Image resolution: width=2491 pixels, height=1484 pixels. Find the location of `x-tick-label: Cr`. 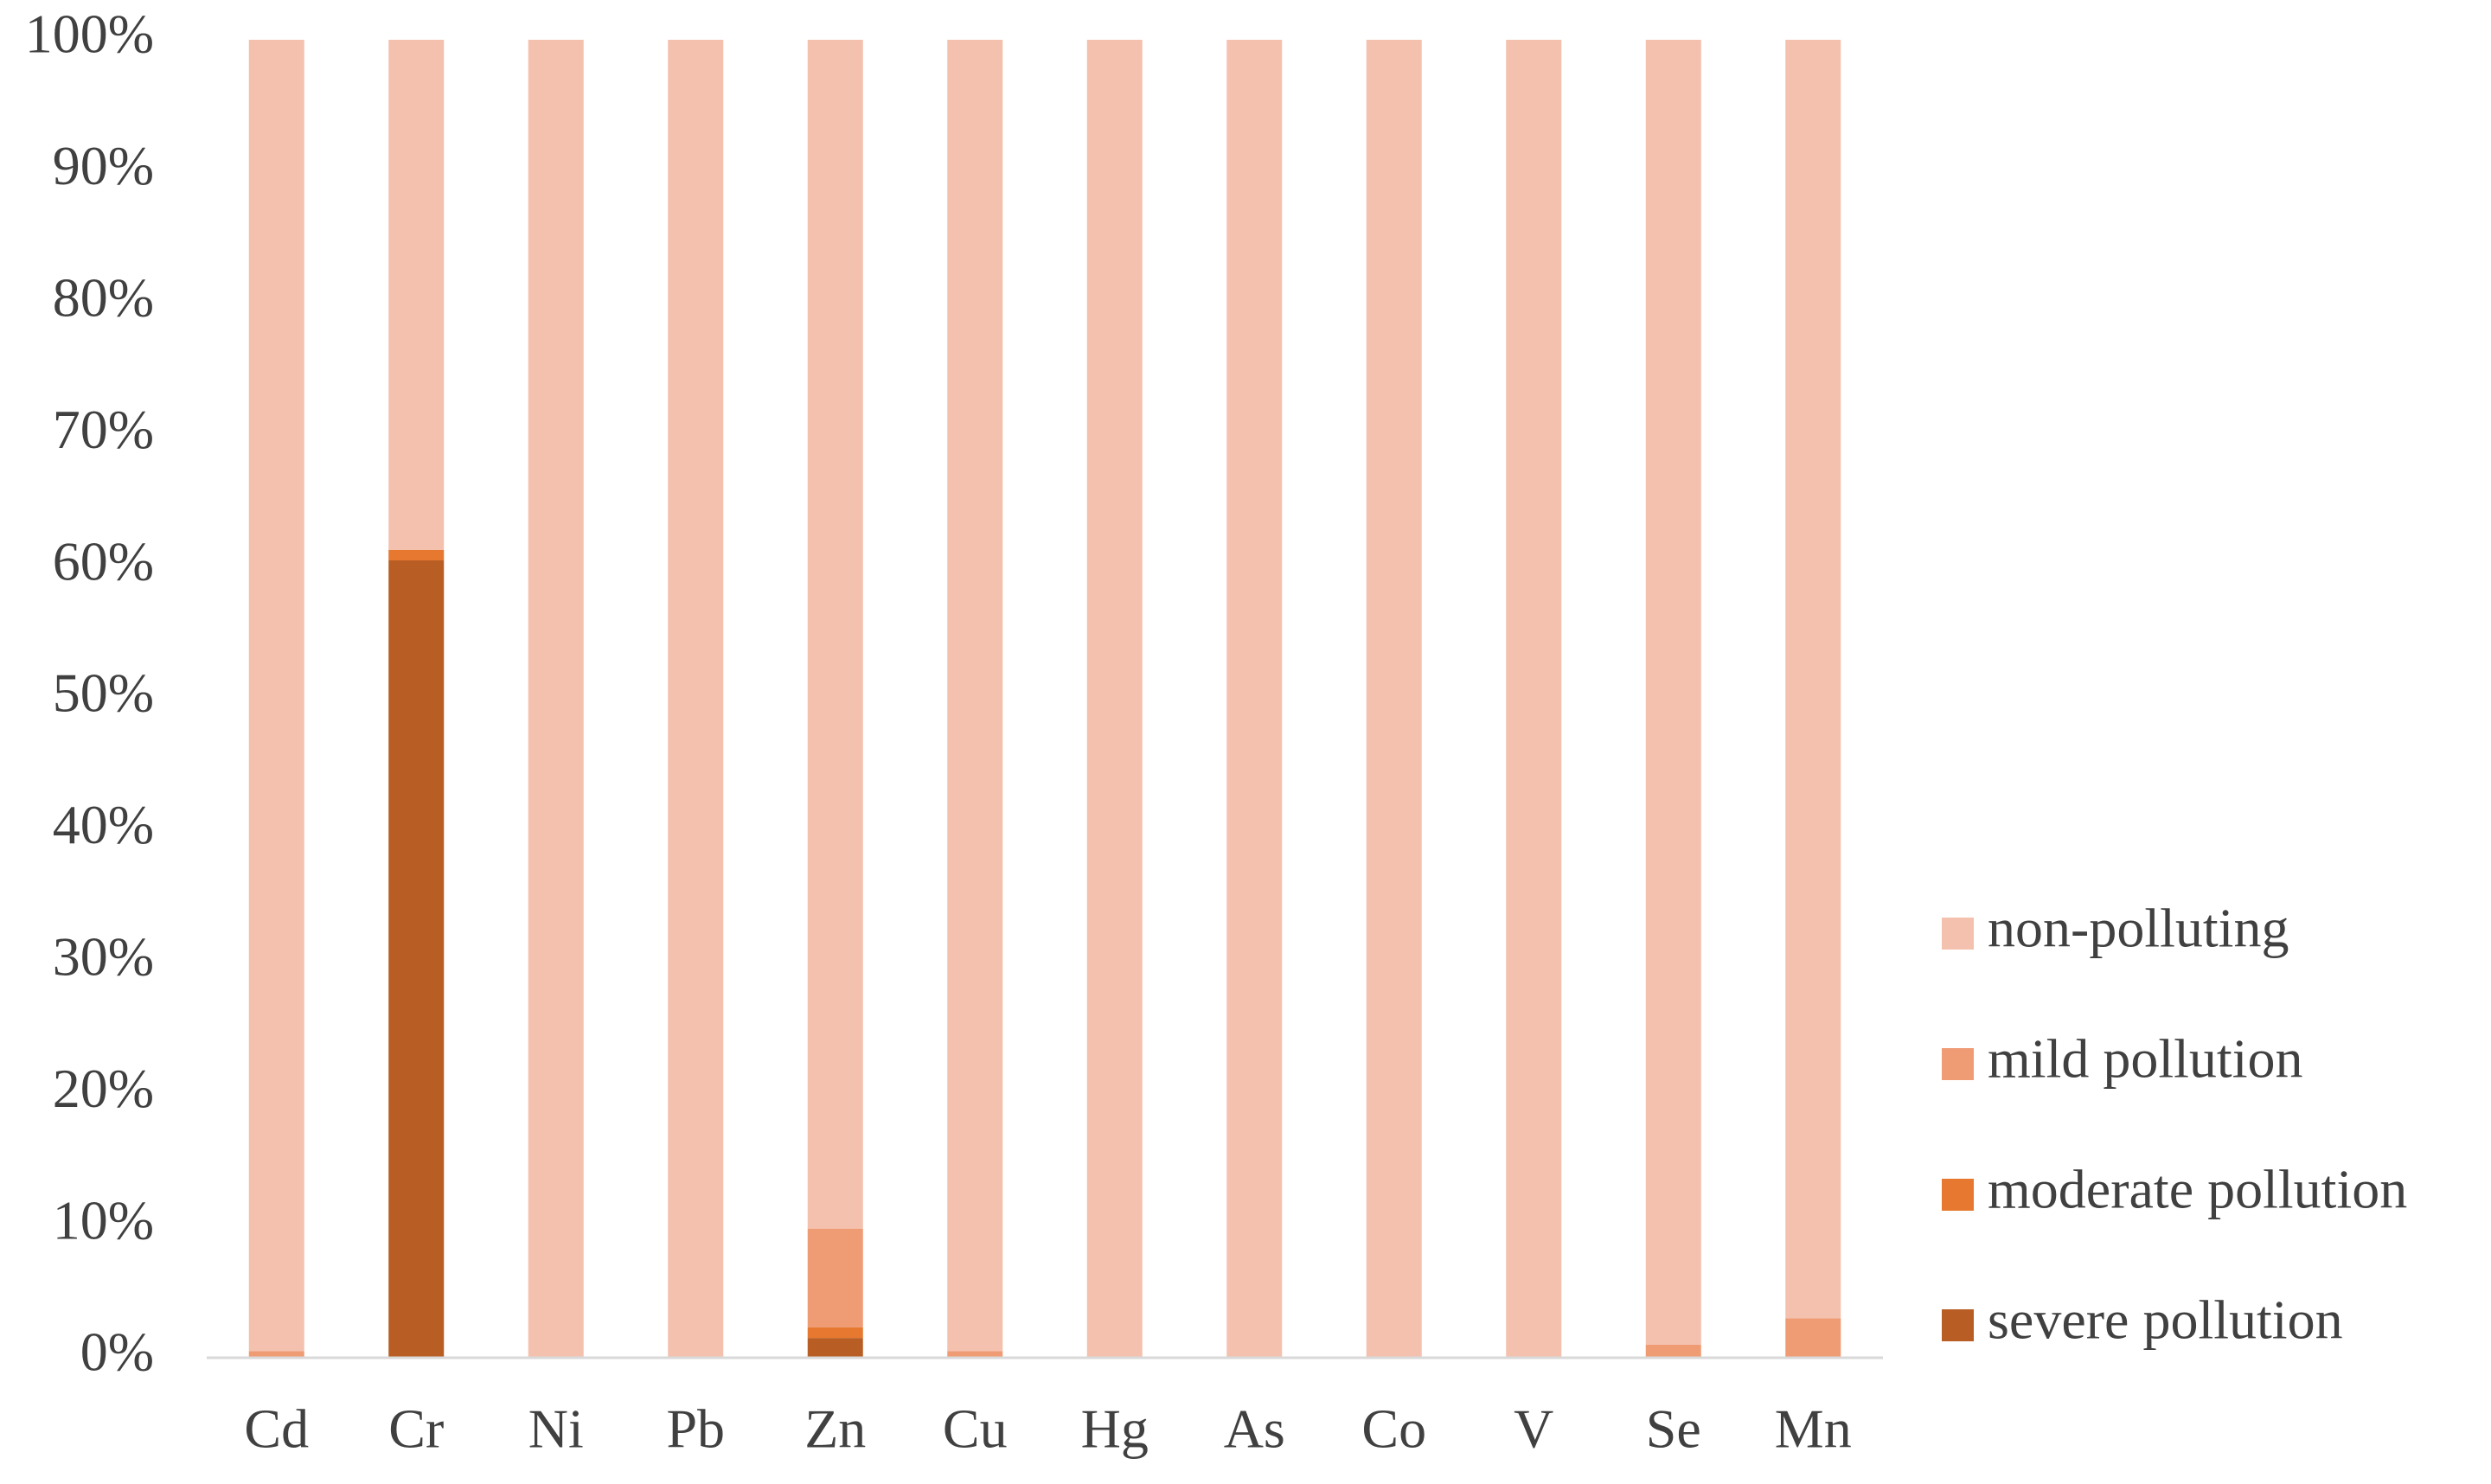

x-tick-label: Cr is located at coordinates (416, 1429).